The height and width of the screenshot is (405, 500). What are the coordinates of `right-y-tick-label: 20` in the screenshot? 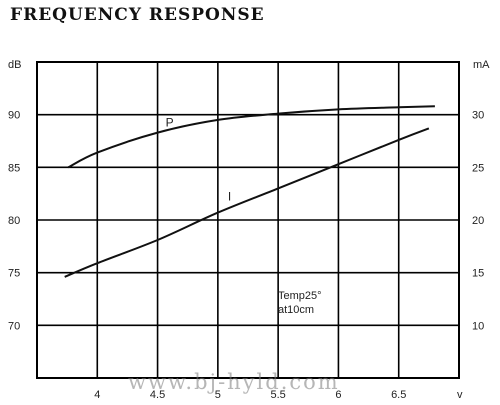 It's located at (478, 221).